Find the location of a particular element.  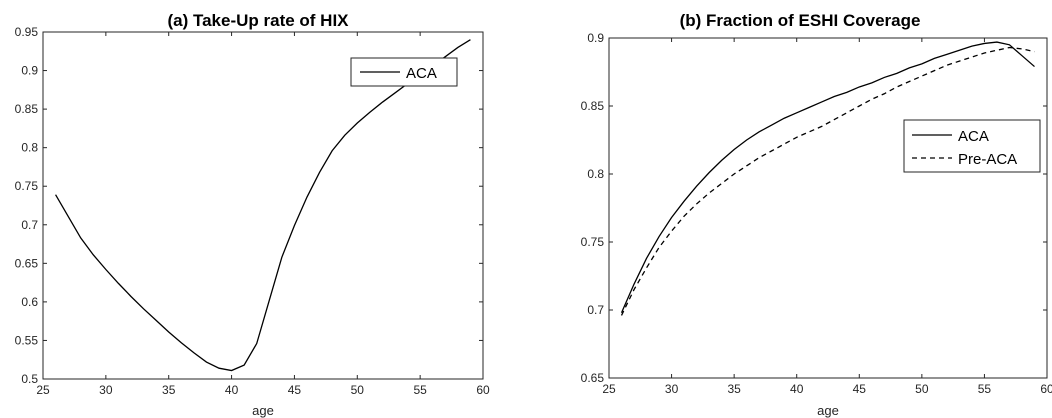

y-tick-label: 0.5 is located at coordinates (29, 379).